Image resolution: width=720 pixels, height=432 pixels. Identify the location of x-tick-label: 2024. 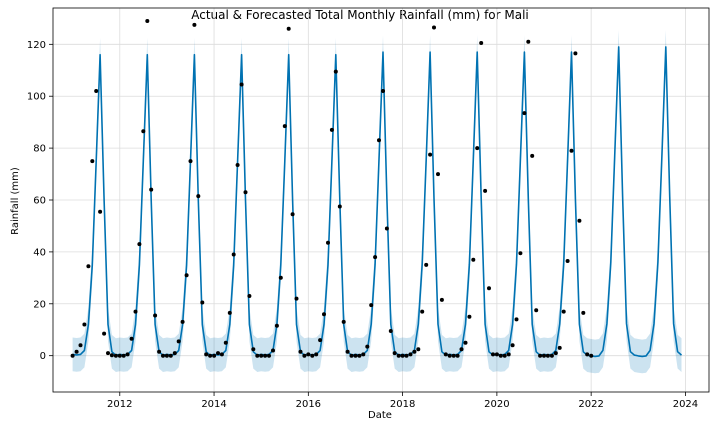
(685, 404).